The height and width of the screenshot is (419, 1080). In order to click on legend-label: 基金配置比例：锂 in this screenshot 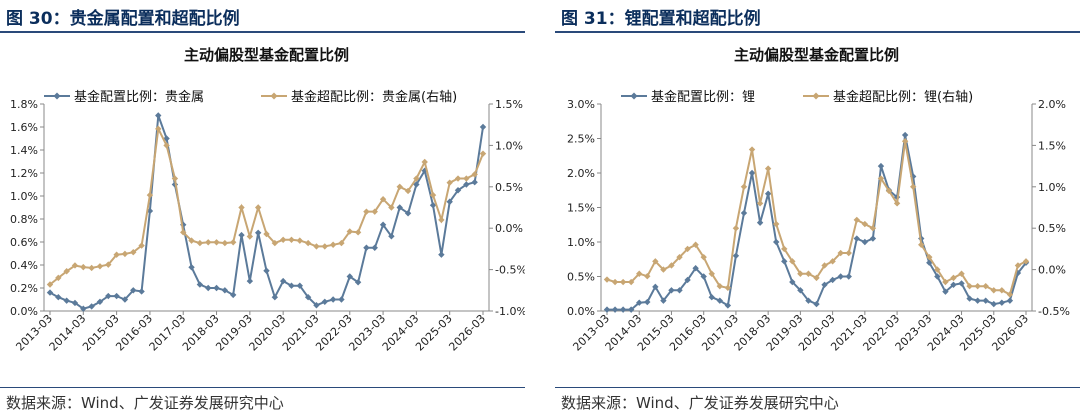, I will do `click(703, 97)`.